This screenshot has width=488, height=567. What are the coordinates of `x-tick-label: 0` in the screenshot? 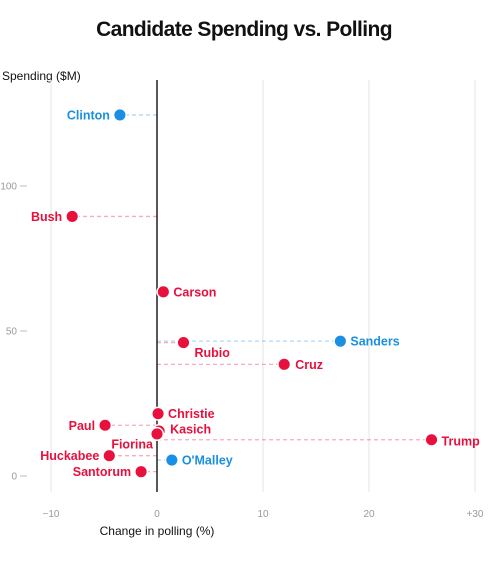 It's located at (157, 514).